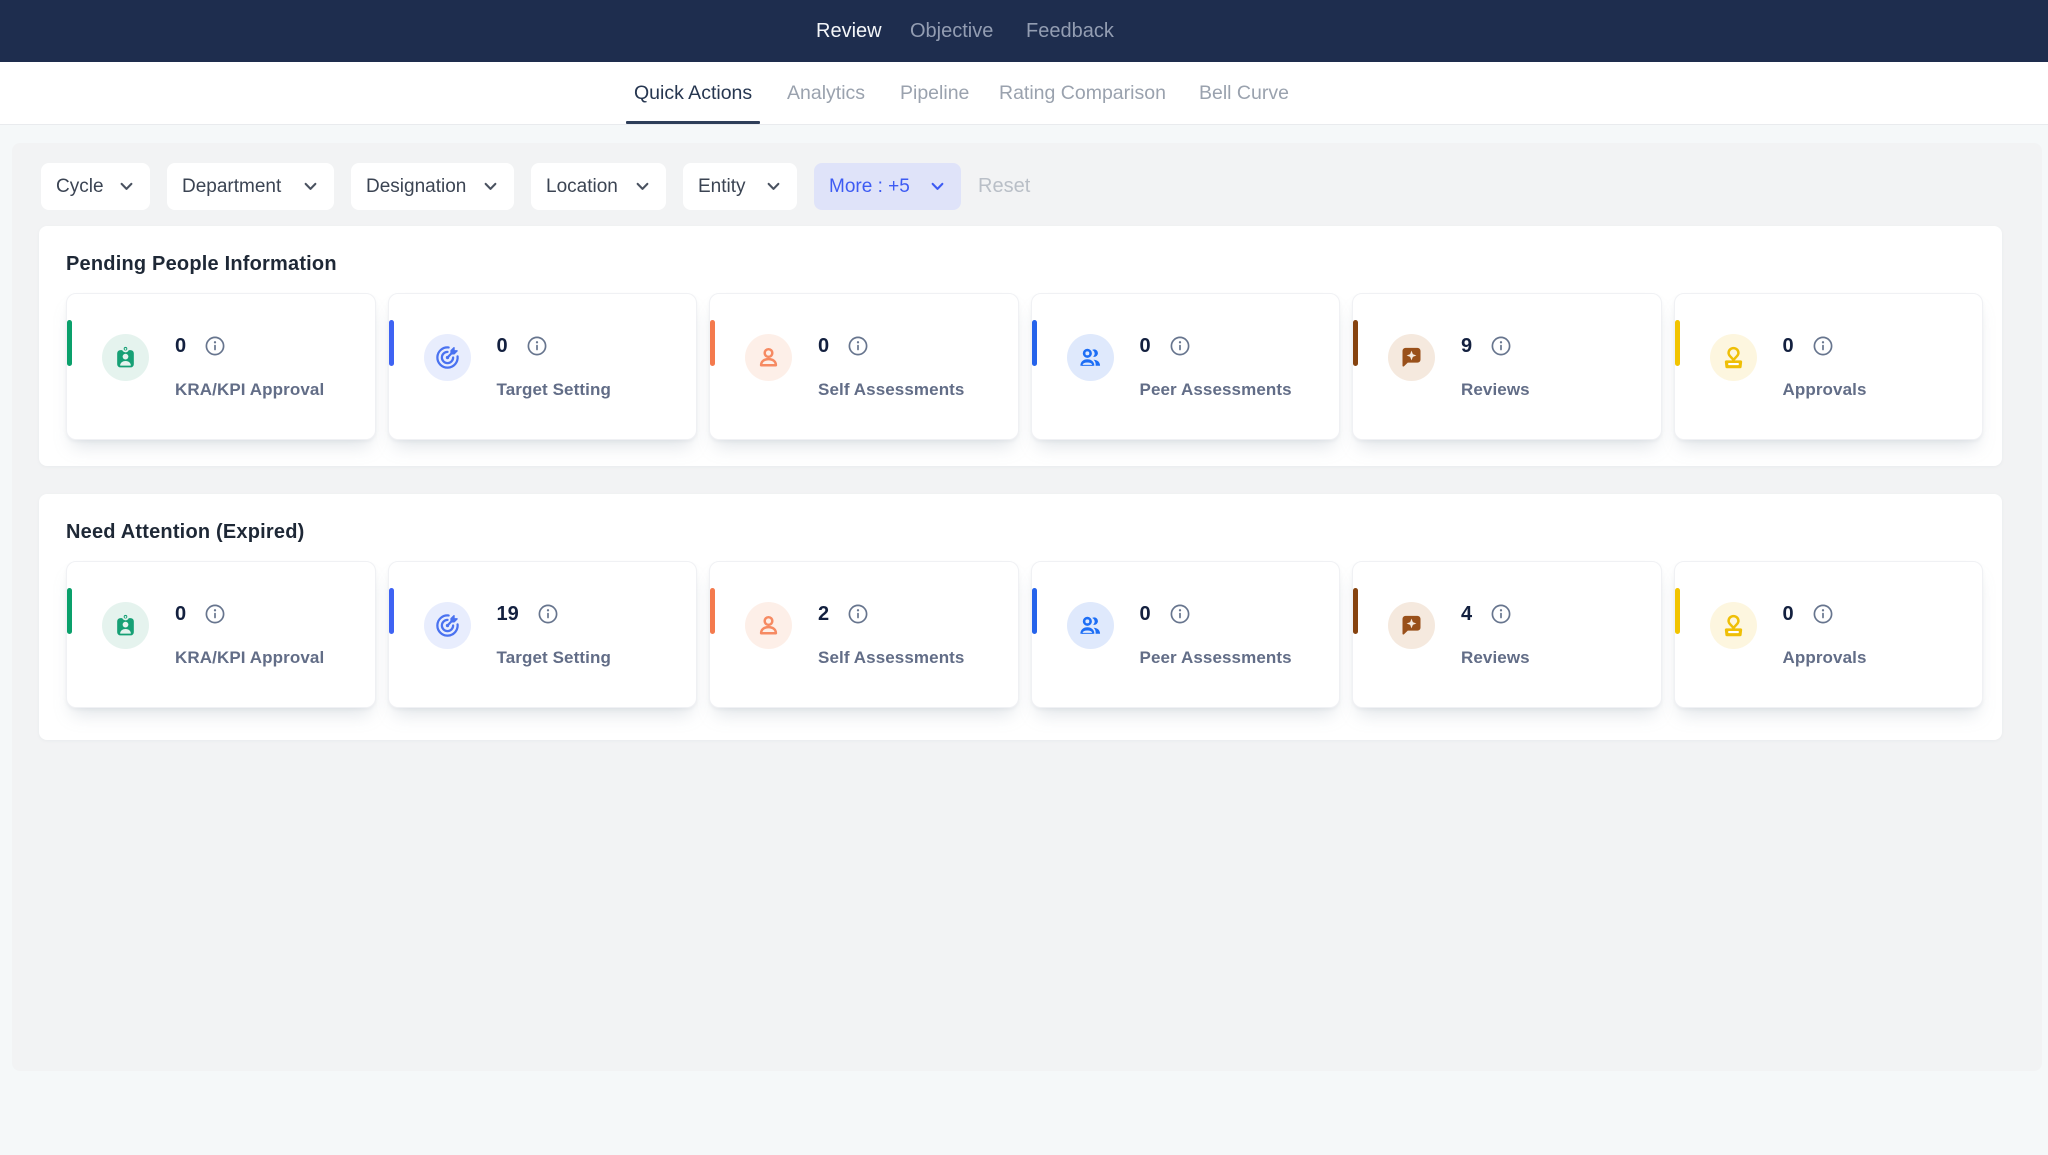 The height and width of the screenshot is (1155, 2048). I want to click on stat-label: Self Assessments, so click(891, 389).